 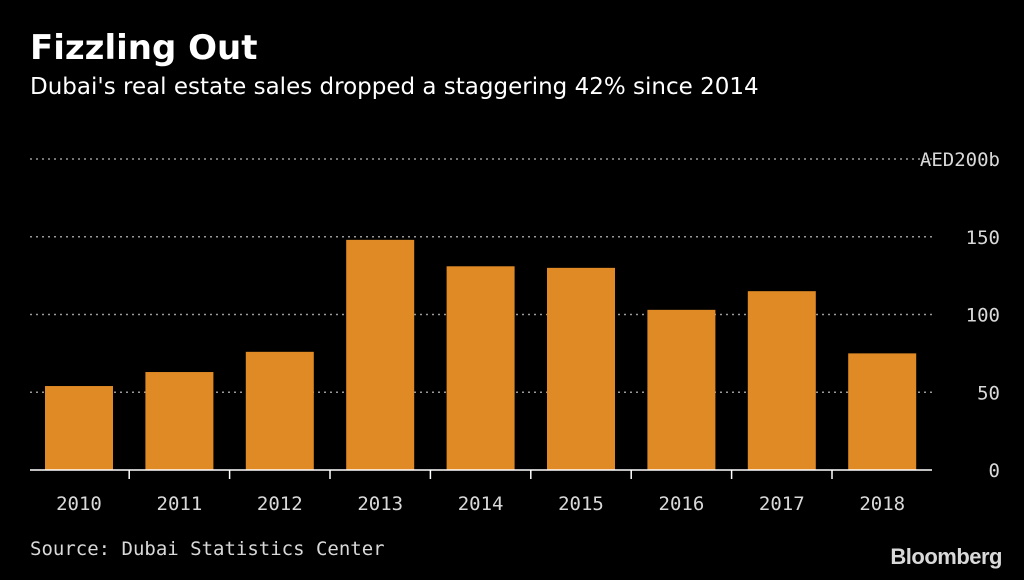 What do you see at coordinates (144, 48) in the screenshot?
I see `chart-title: Fizzling Out` at bounding box center [144, 48].